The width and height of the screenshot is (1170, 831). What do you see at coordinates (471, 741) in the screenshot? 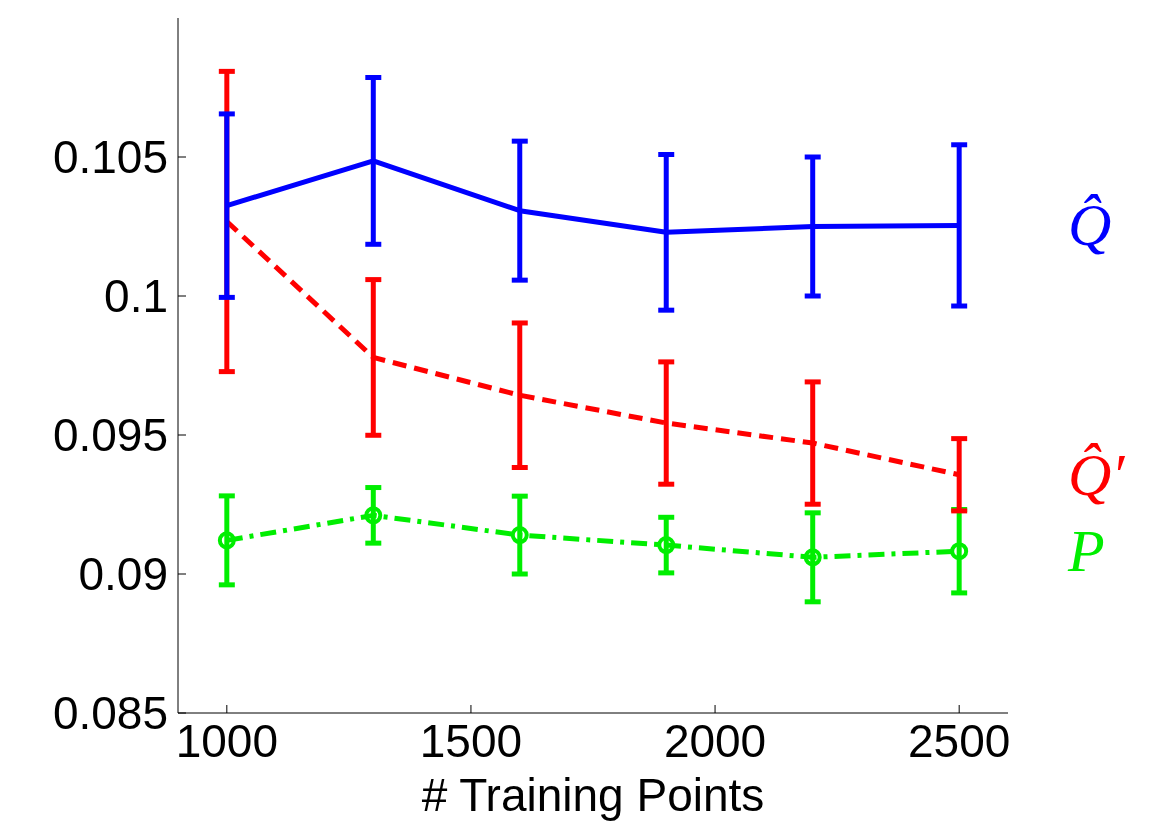
I see `x-tick-label: 1500` at bounding box center [471, 741].